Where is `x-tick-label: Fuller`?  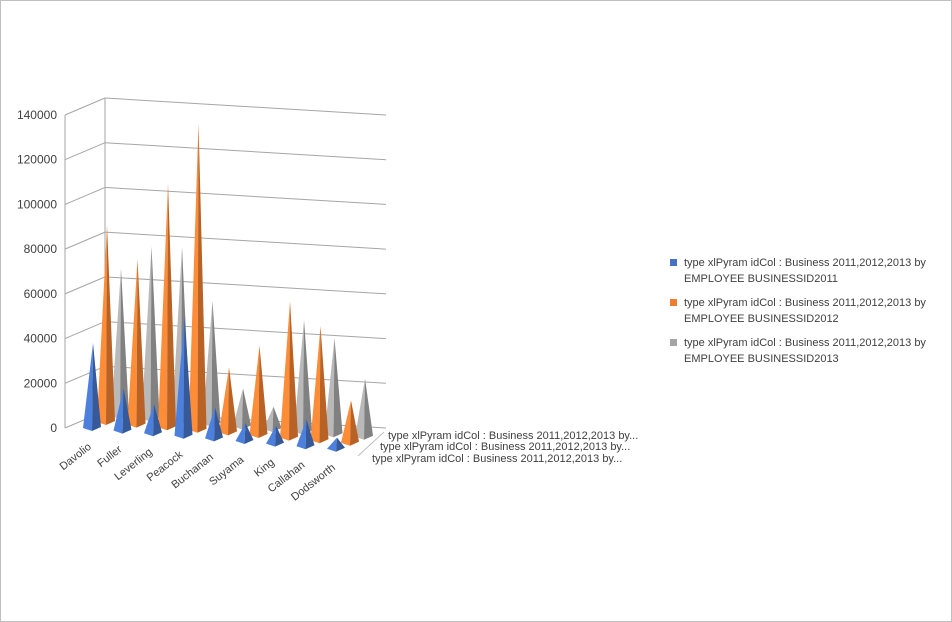 x-tick-label: Fuller is located at coordinates (109, 456).